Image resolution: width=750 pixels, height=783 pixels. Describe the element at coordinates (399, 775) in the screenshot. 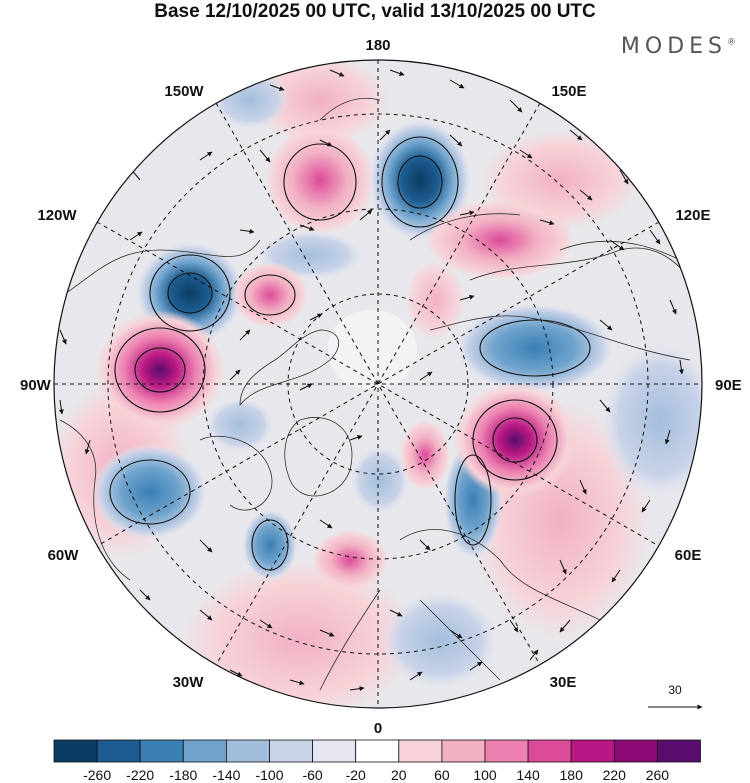

I see `colorbar-tick-label: 20` at that location.